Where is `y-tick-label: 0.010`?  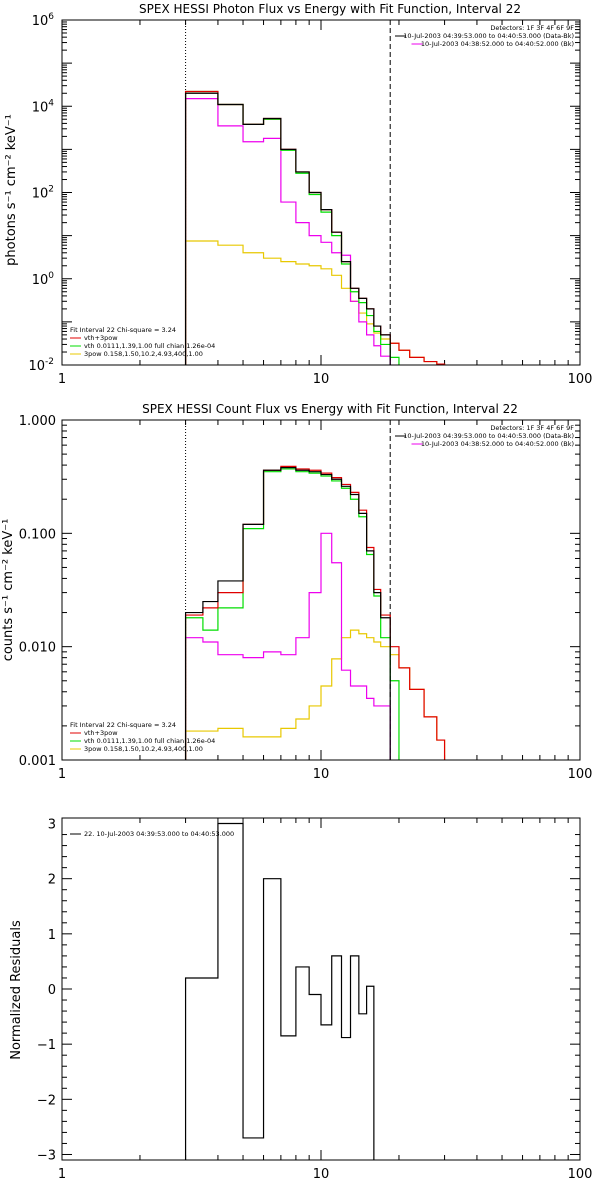
y-tick-label: 0.010 is located at coordinates (37, 648).